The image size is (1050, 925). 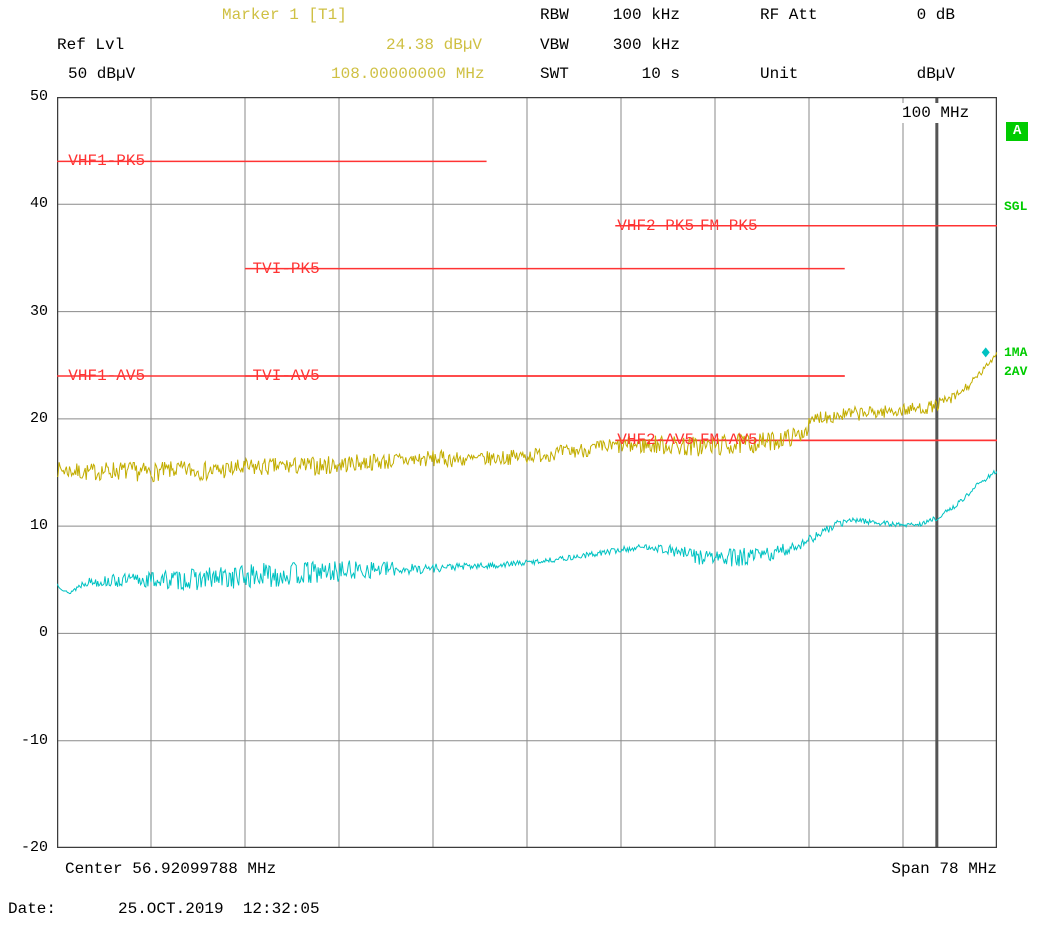 What do you see at coordinates (944, 869) in the screenshot?
I see `span-label: Span 78 MHz` at bounding box center [944, 869].